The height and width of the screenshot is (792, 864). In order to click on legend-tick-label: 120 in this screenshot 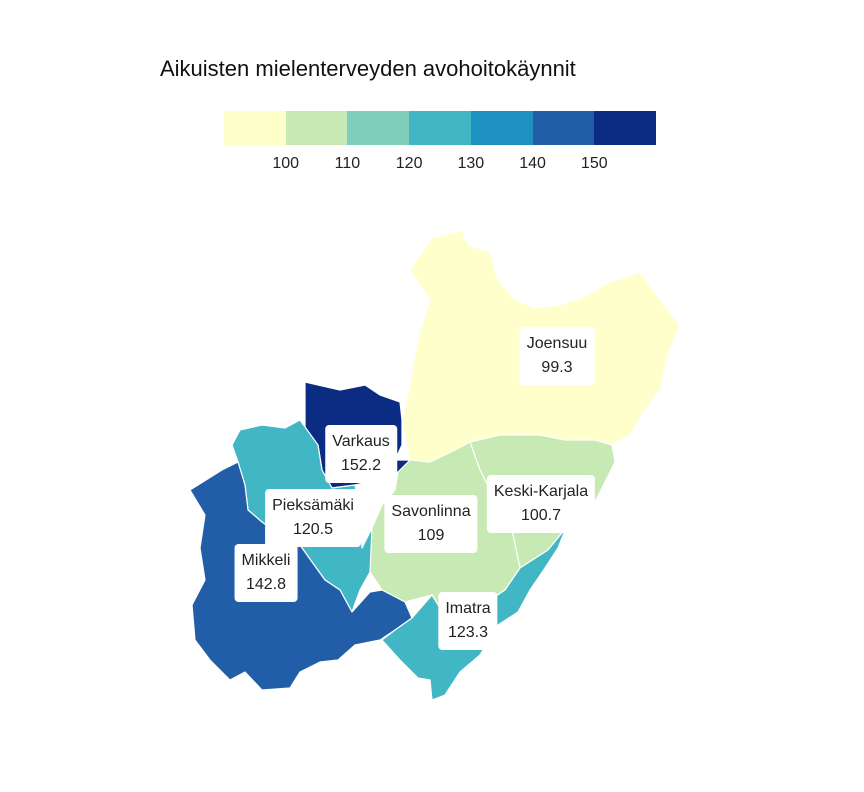, I will do `click(409, 163)`.